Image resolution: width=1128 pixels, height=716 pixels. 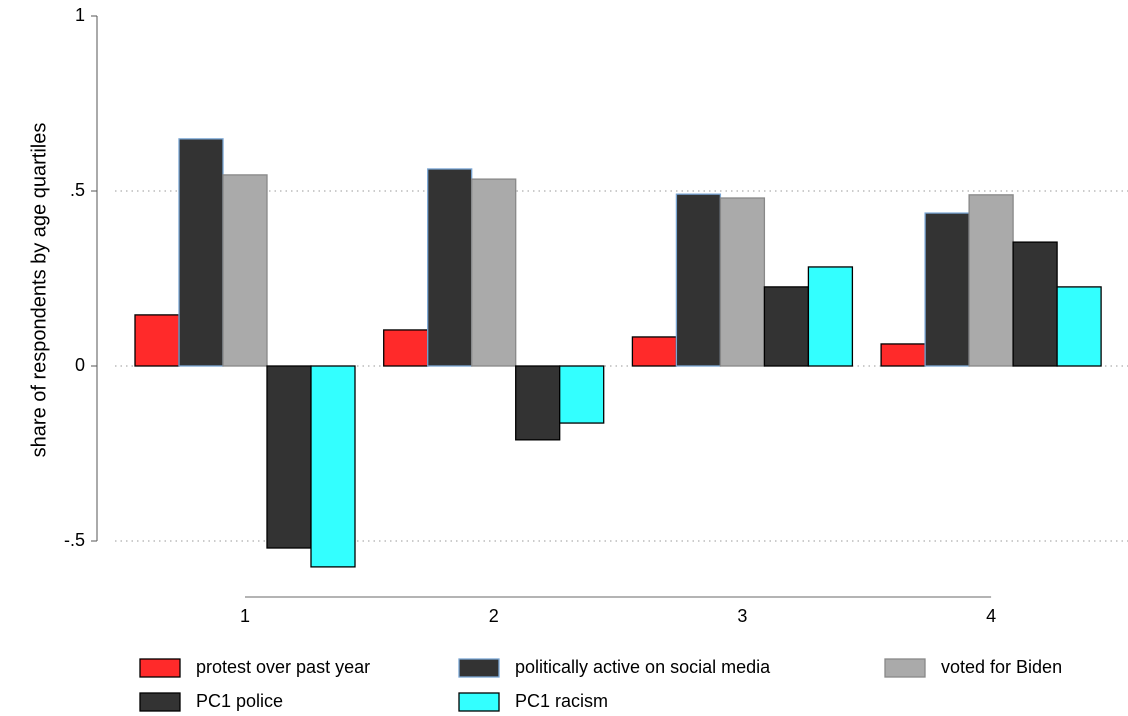 What do you see at coordinates (283, 667) in the screenshot?
I see `legend-label: protest over past year` at bounding box center [283, 667].